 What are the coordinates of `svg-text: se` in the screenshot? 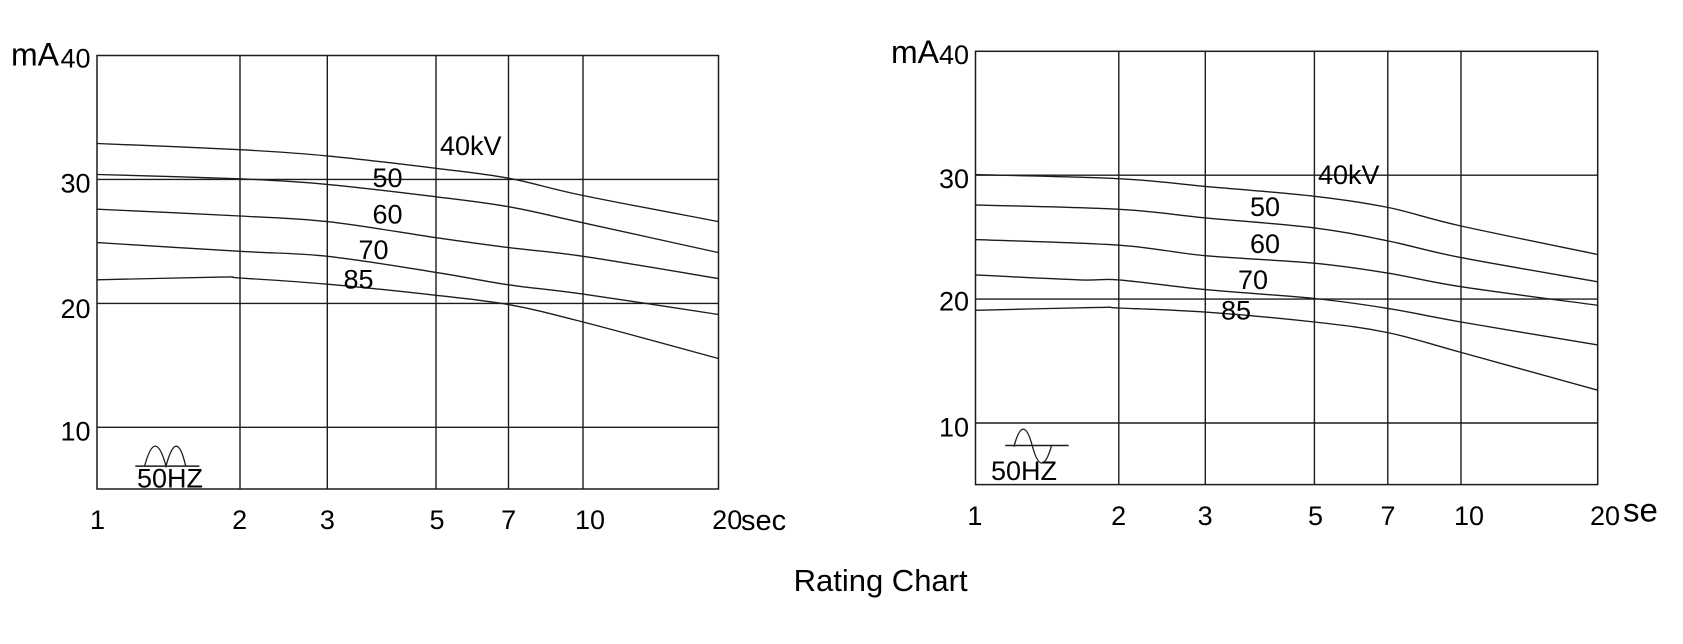 It's located at (1640, 510).